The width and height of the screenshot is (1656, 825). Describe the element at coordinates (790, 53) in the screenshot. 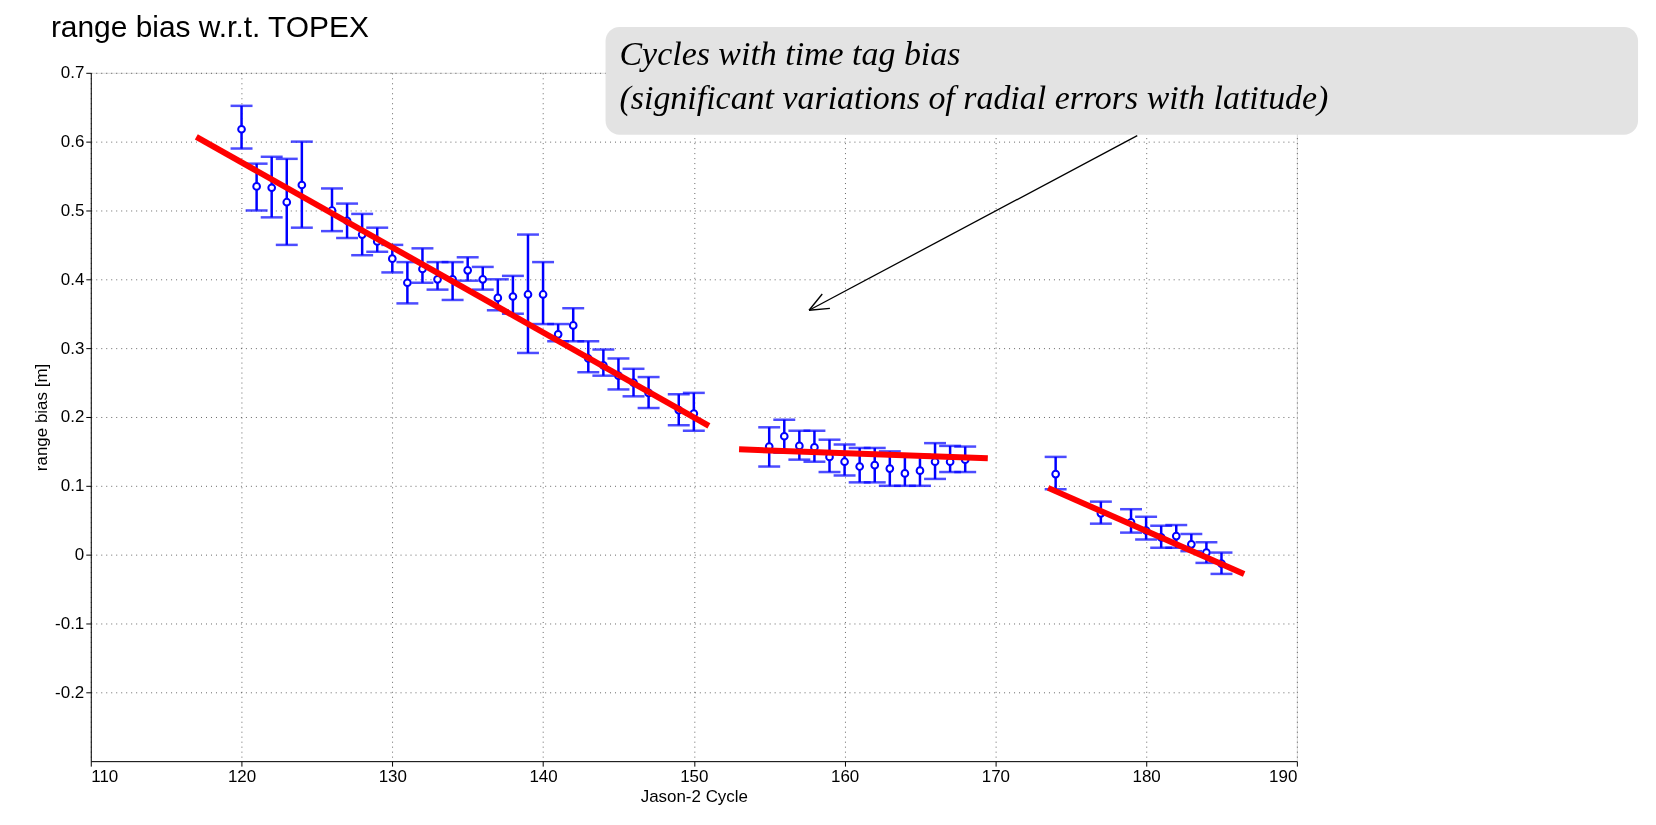

I see `text: Cycles with time tag bias` at that location.